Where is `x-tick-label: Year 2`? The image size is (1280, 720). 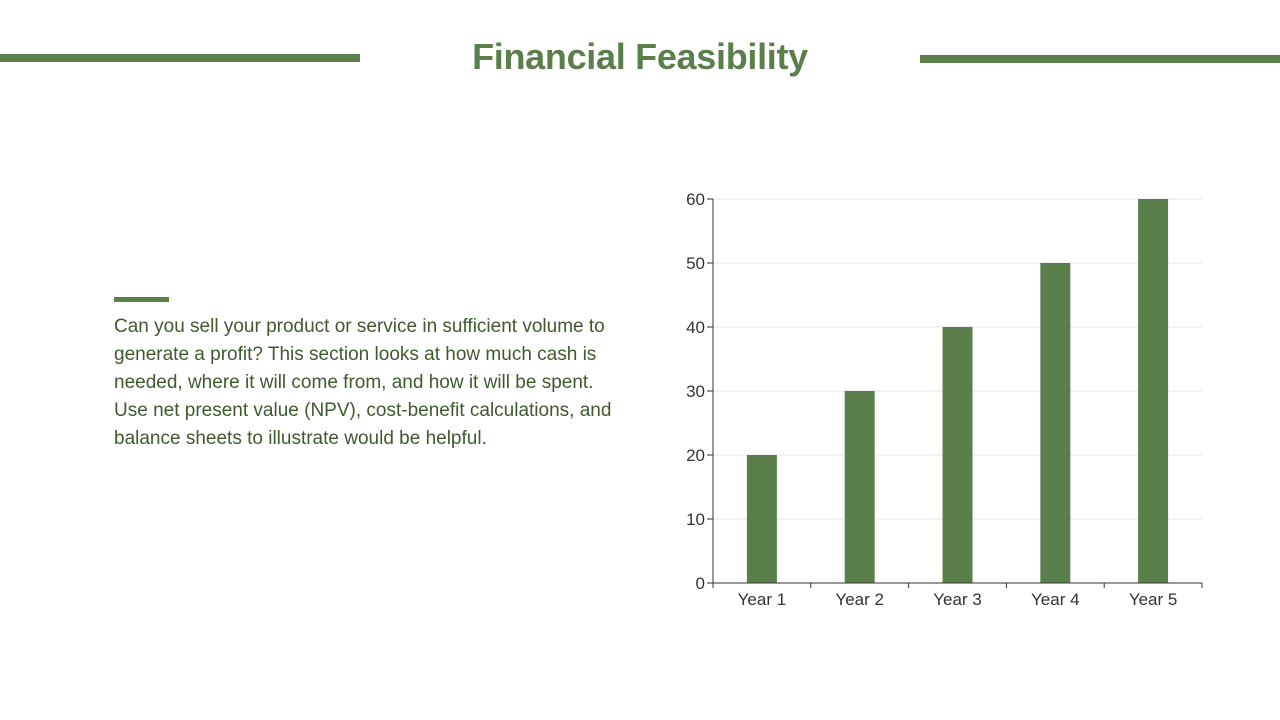 x-tick-label: Year 2 is located at coordinates (859, 599).